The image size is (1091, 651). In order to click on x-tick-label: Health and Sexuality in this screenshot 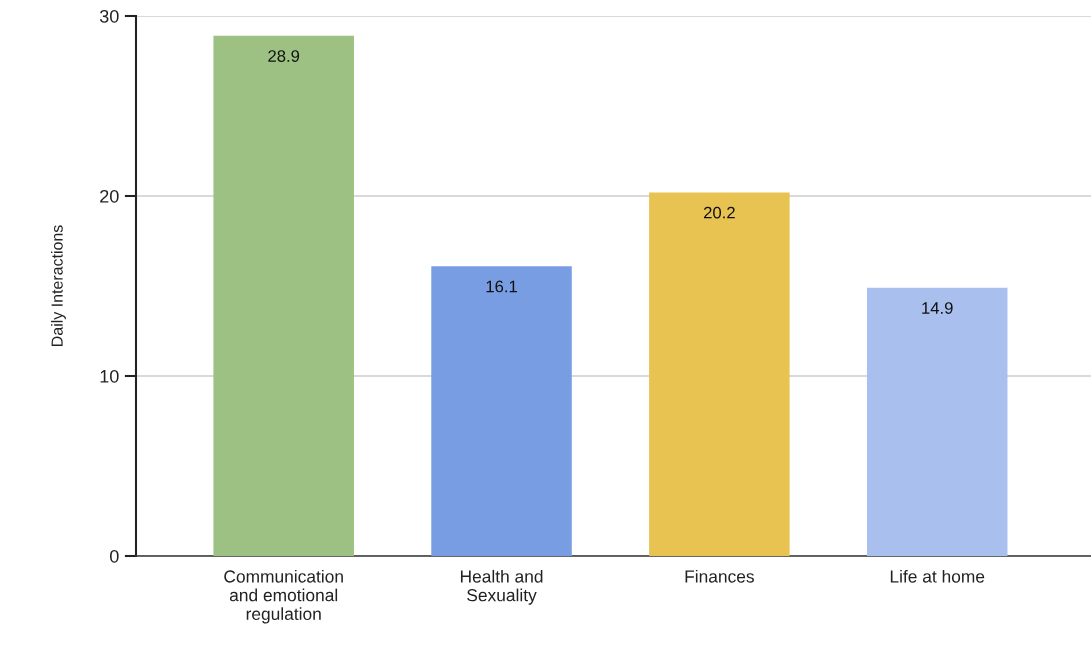, I will do `click(501, 587)`.